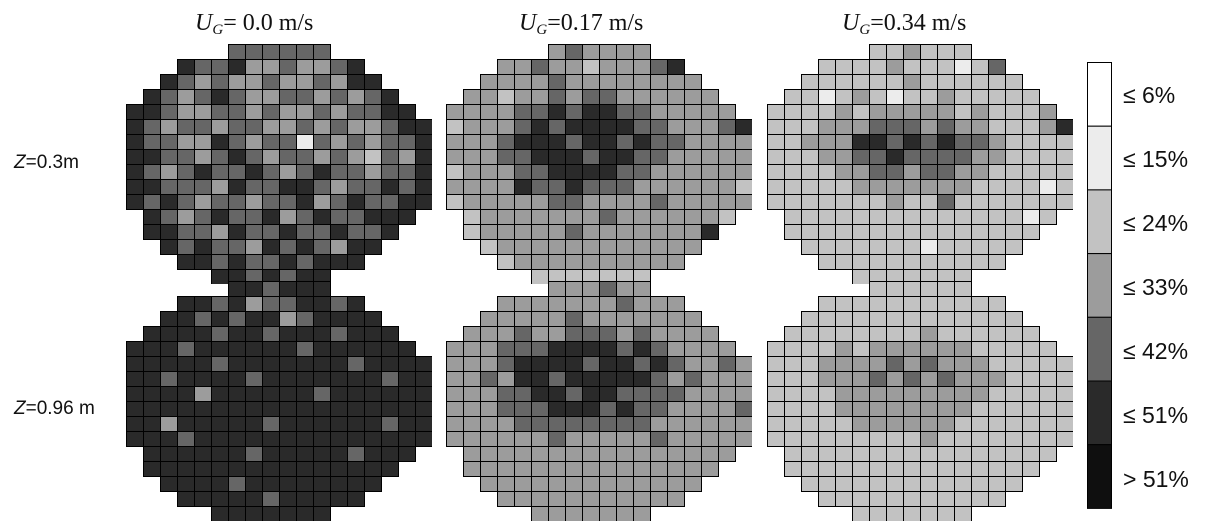 This screenshot has width=1218, height=524. I want to click on column-title-2: UG=0.34 m/s, so click(904, 23).